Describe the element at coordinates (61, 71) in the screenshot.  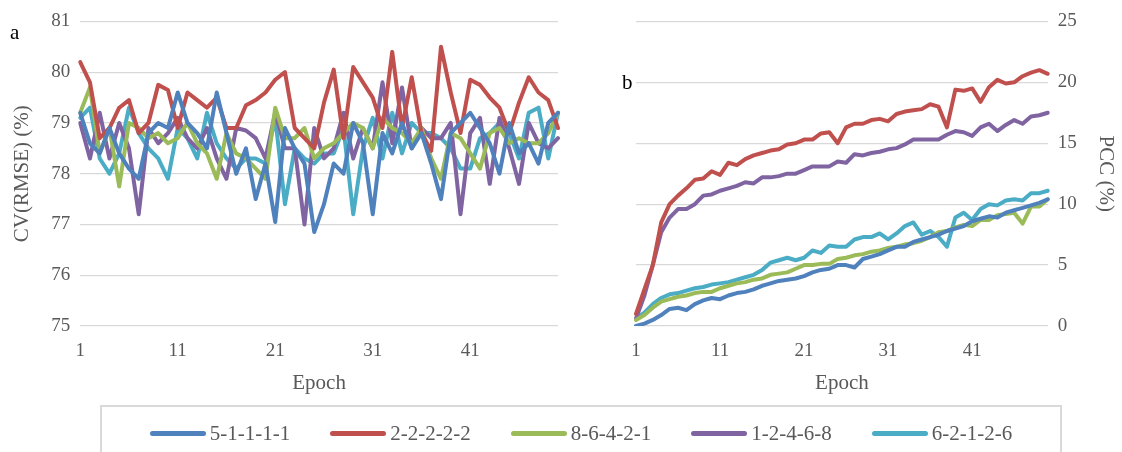
I see `y-tick-label: 80` at that location.